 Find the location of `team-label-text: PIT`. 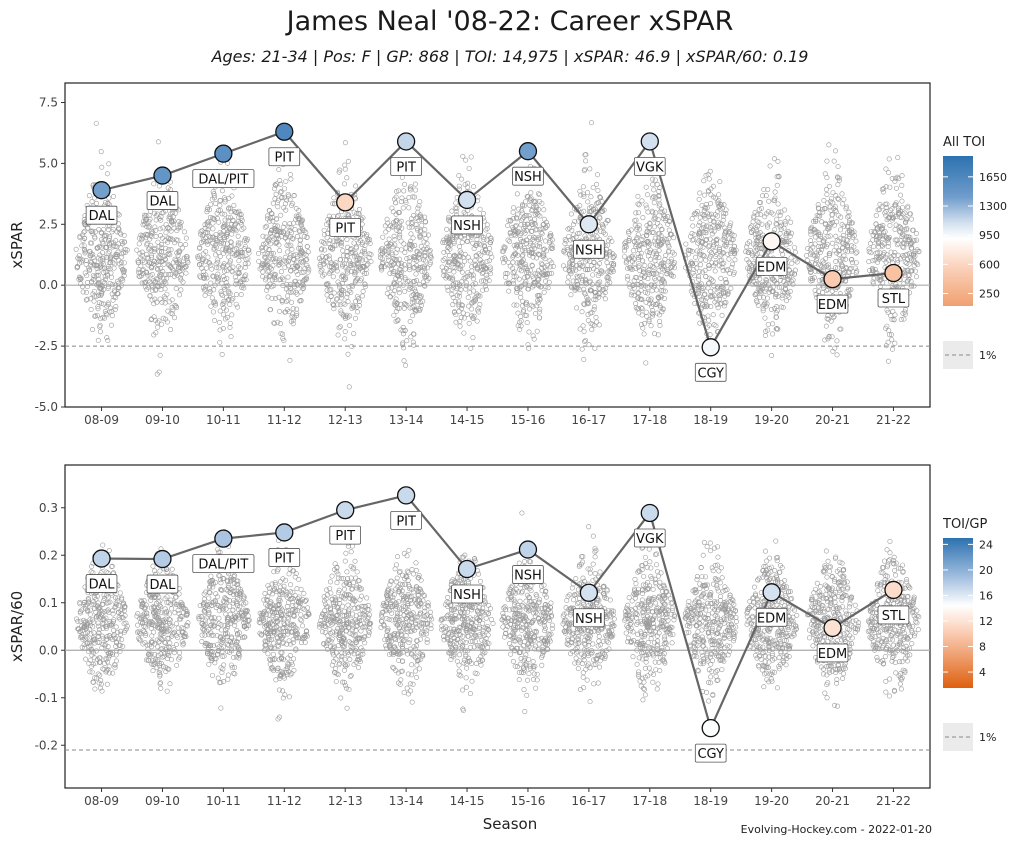

team-label-text: PIT is located at coordinates (406, 167).